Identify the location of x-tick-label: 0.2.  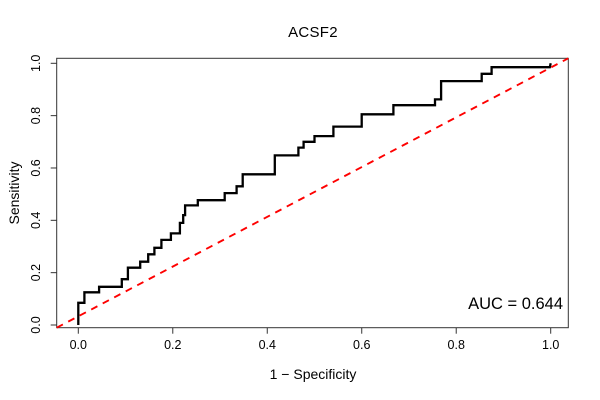
(172, 345).